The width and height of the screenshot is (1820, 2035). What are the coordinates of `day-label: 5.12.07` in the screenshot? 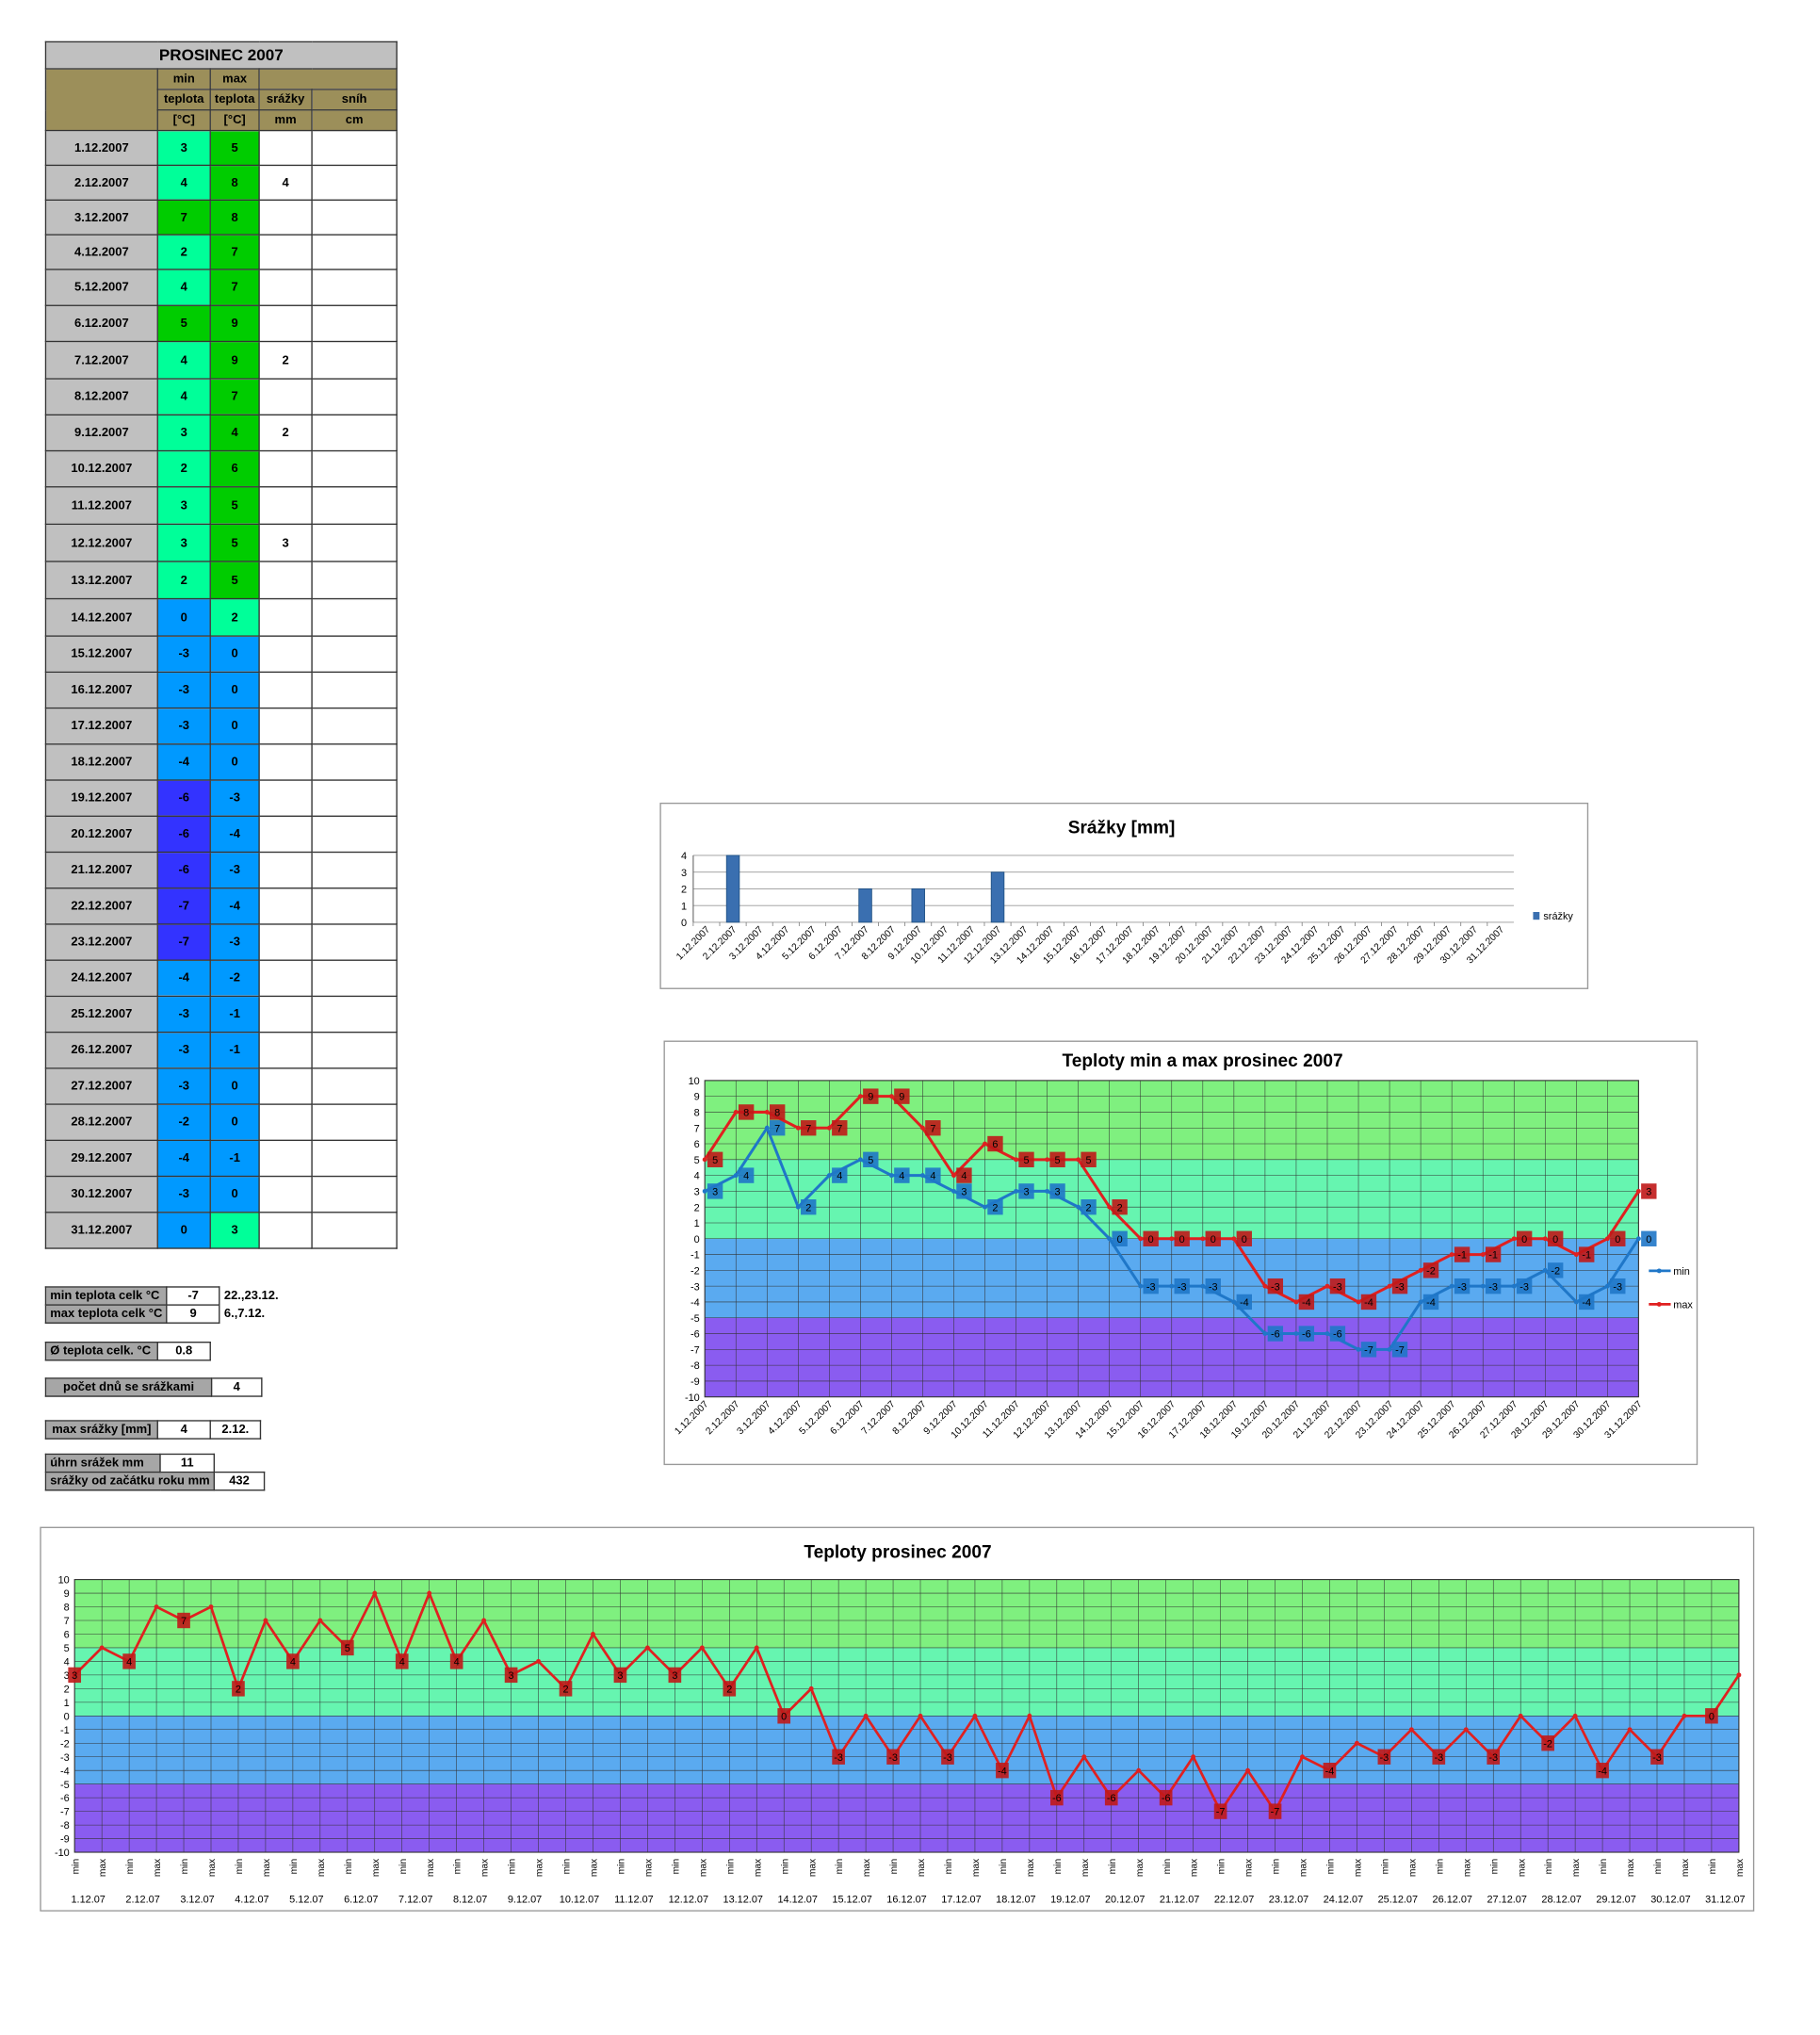 It's located at (306, 1899).